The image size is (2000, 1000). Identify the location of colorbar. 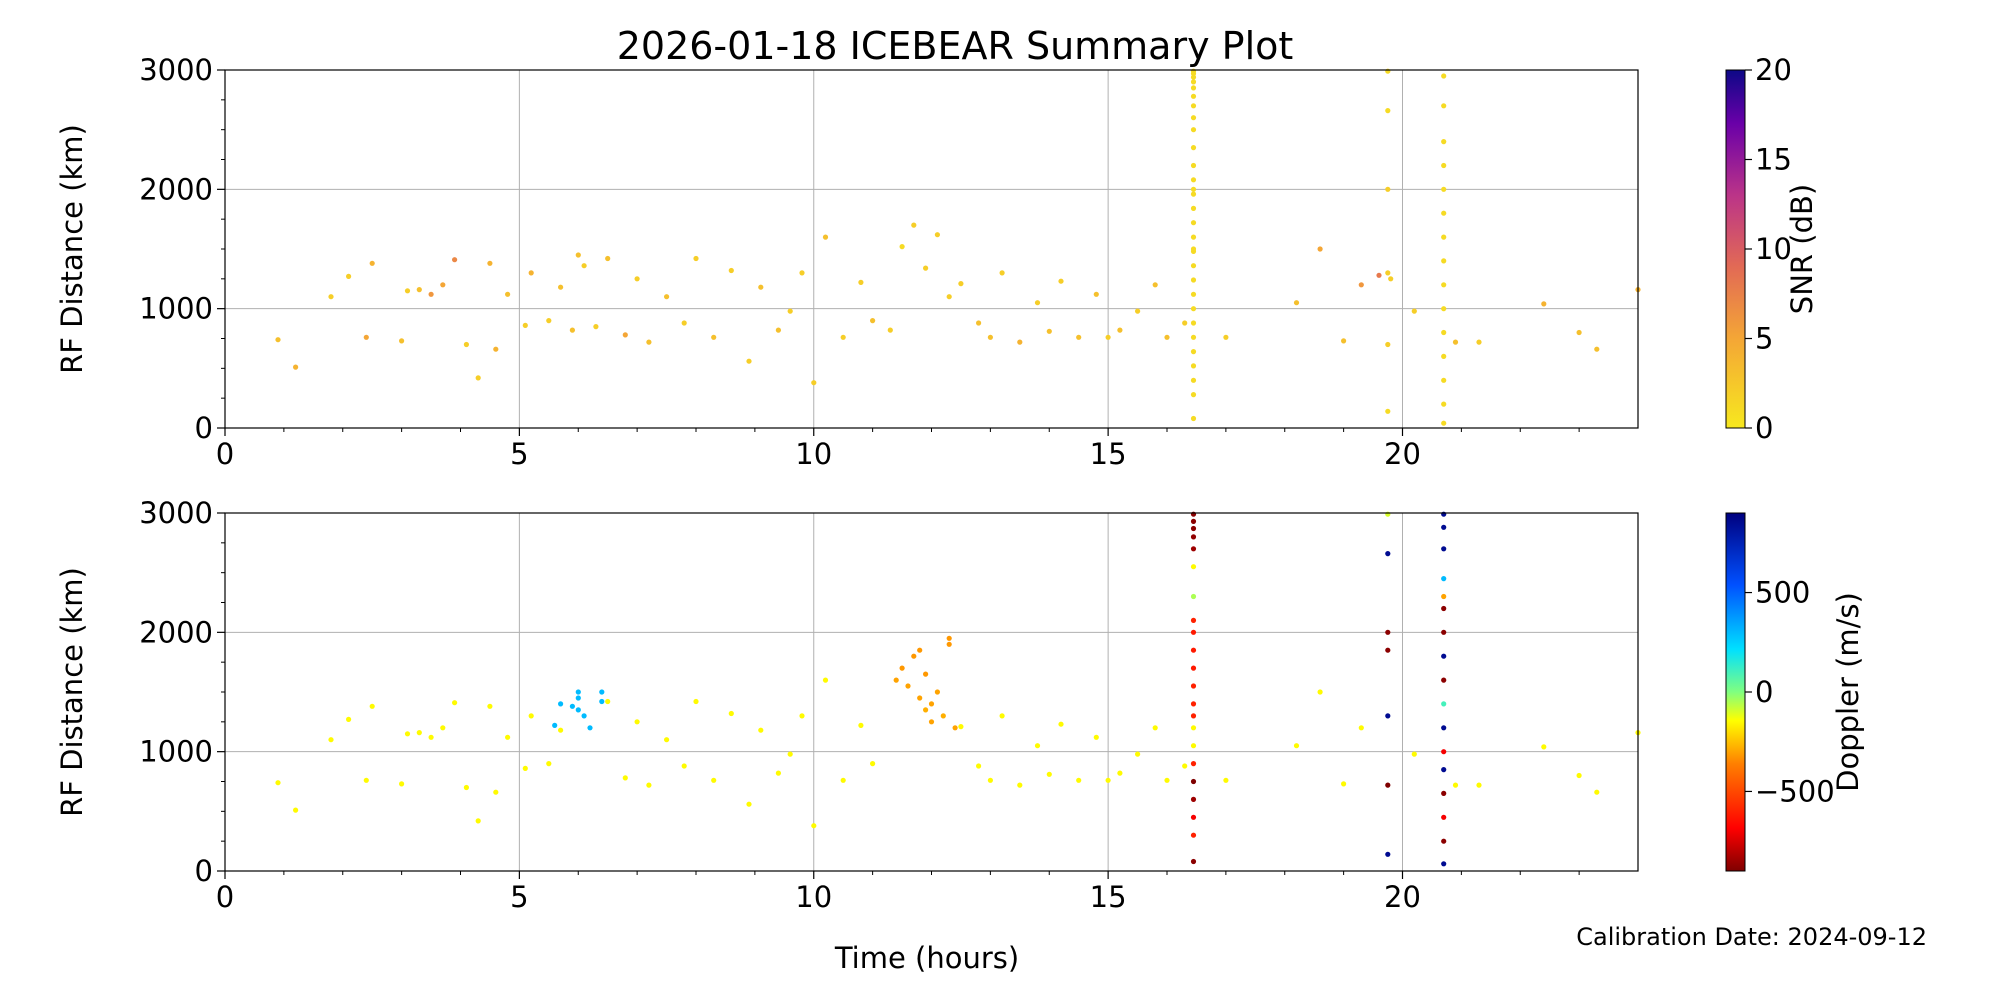
(1735, 692).